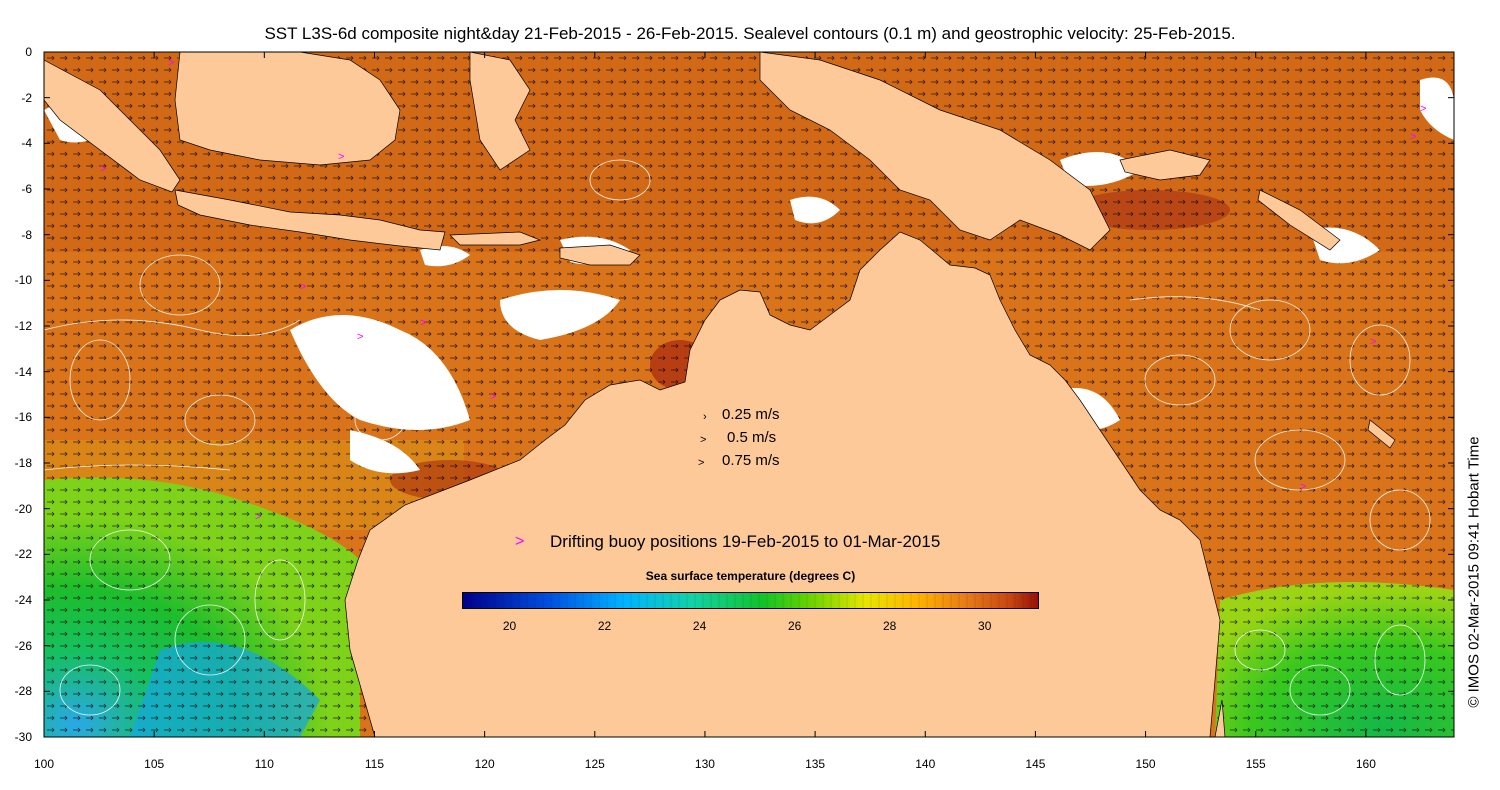 This screenshot has width=1500, height=790. I want to click on velocity-label-0: 0.25 m/s, so click(751, 414).